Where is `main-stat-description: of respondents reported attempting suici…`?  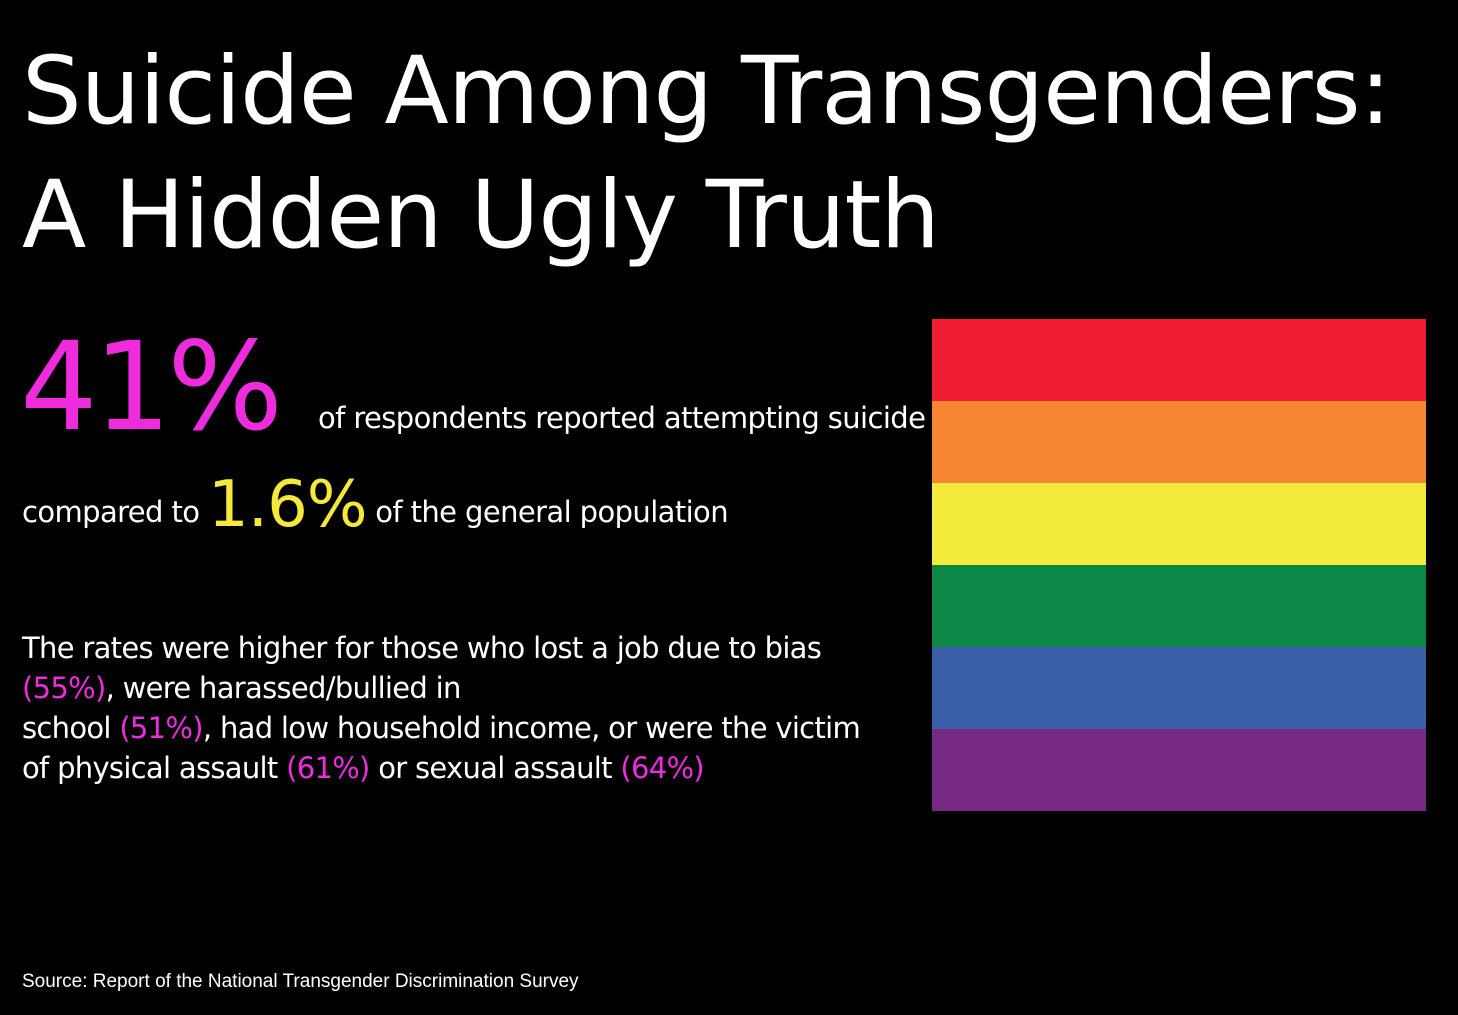 main-stat-description: of respondents reported attempting suici… is located at coordinates (622, 418).